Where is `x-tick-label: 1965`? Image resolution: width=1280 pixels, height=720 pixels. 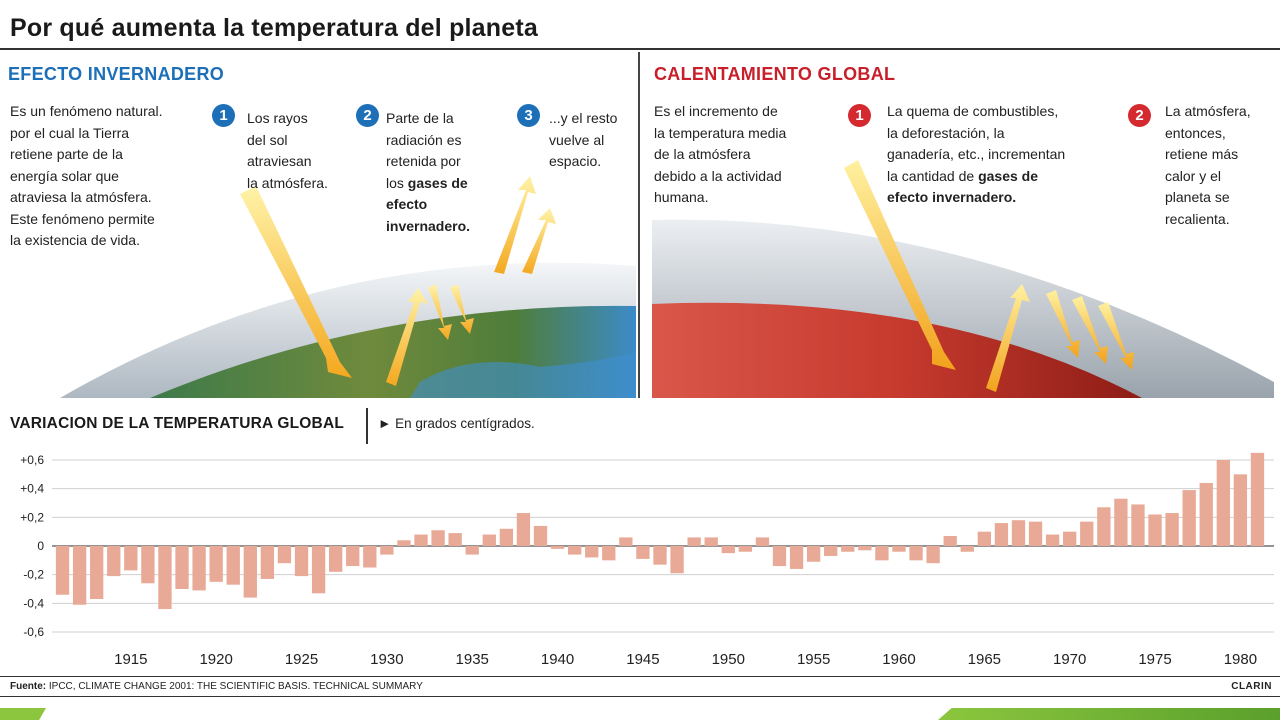 x-tick-label: 1965 is located at coordinates (984, 659).